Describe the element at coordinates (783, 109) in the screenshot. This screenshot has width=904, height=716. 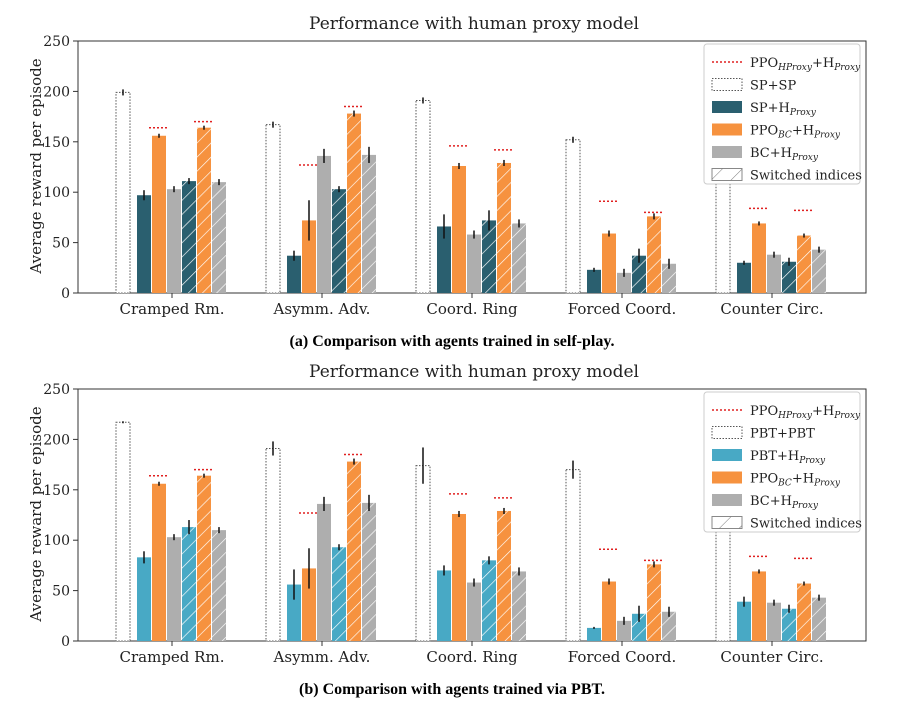
I see `legend-label: SP+HProxy` at that location.